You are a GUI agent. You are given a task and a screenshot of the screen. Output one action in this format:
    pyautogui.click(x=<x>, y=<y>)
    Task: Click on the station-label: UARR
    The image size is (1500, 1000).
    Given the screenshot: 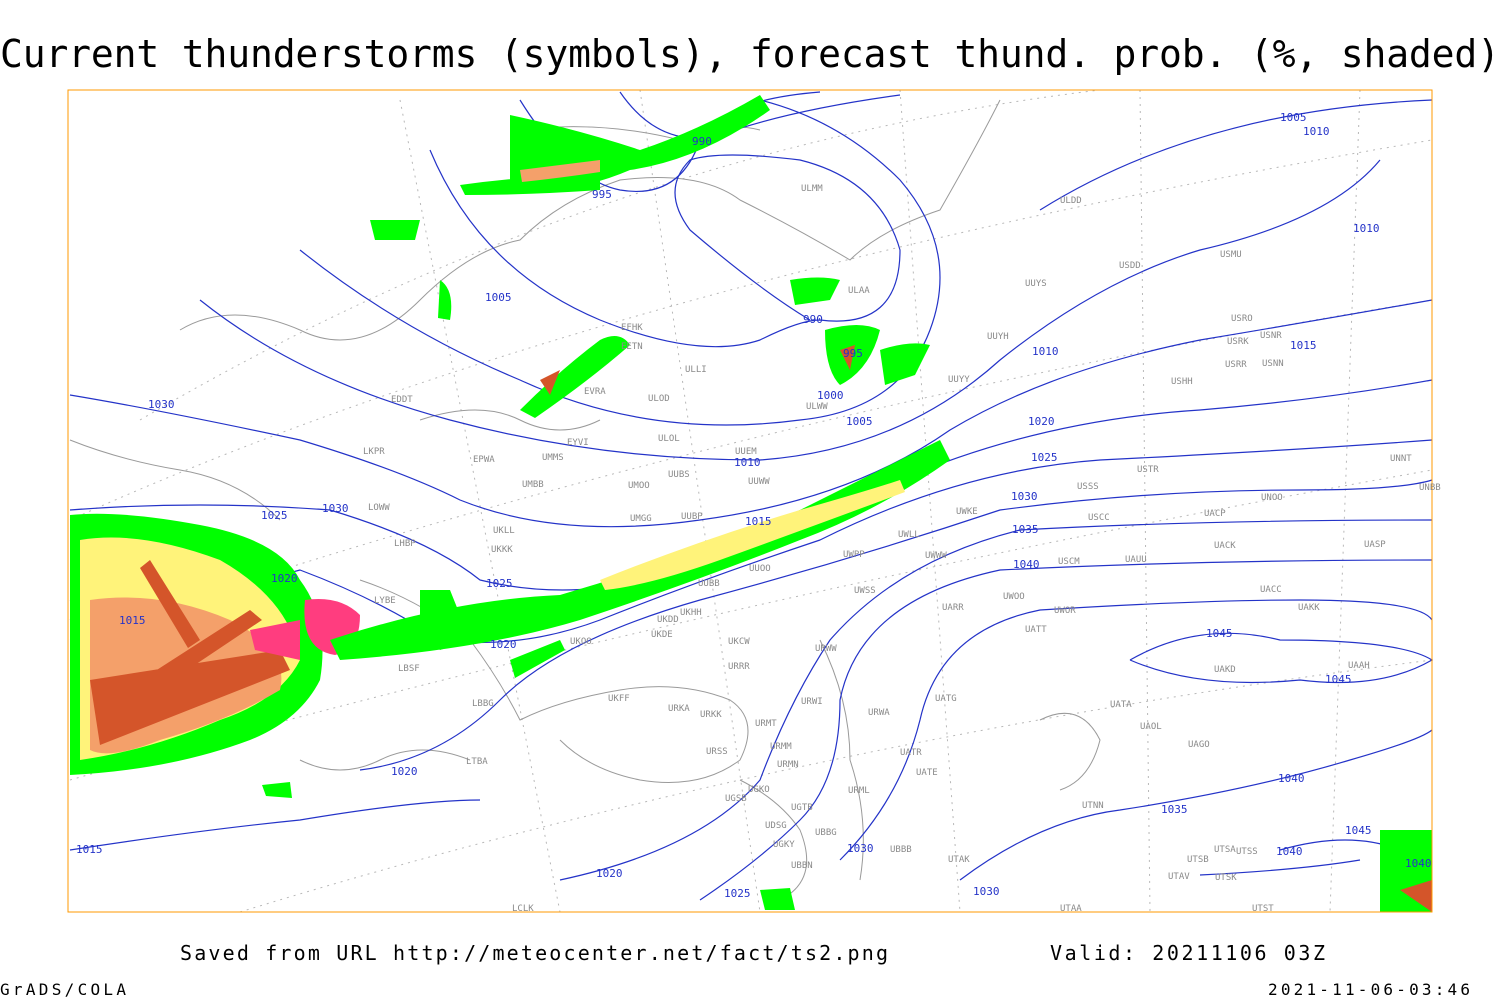 What is the action you would take?
    pyautogui.click(x=953, y=608)
    